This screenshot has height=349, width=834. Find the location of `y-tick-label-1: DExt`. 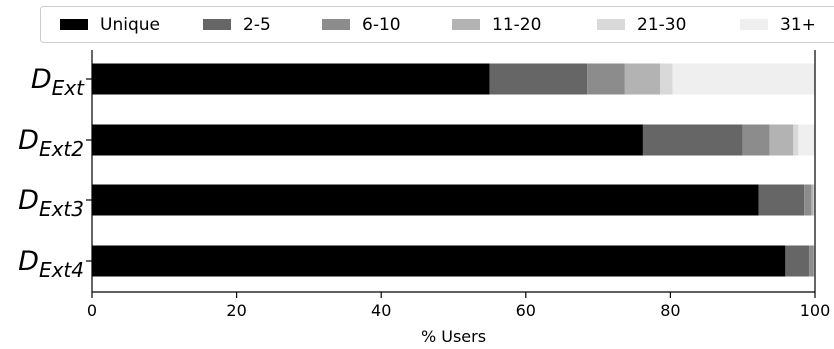

y-tick-label-1: DExt is located at coordinates (58, 82).